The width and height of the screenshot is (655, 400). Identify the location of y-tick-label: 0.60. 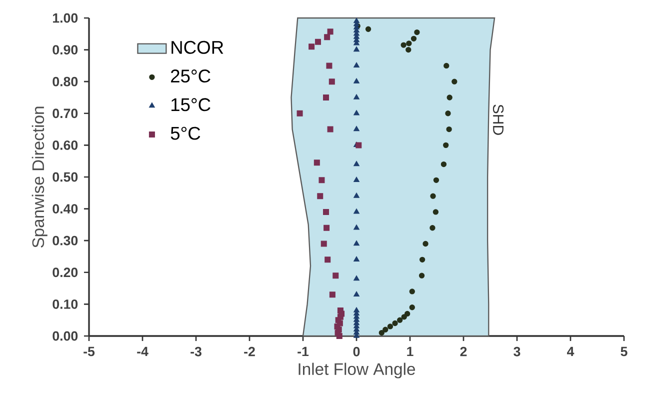
(65, 145).